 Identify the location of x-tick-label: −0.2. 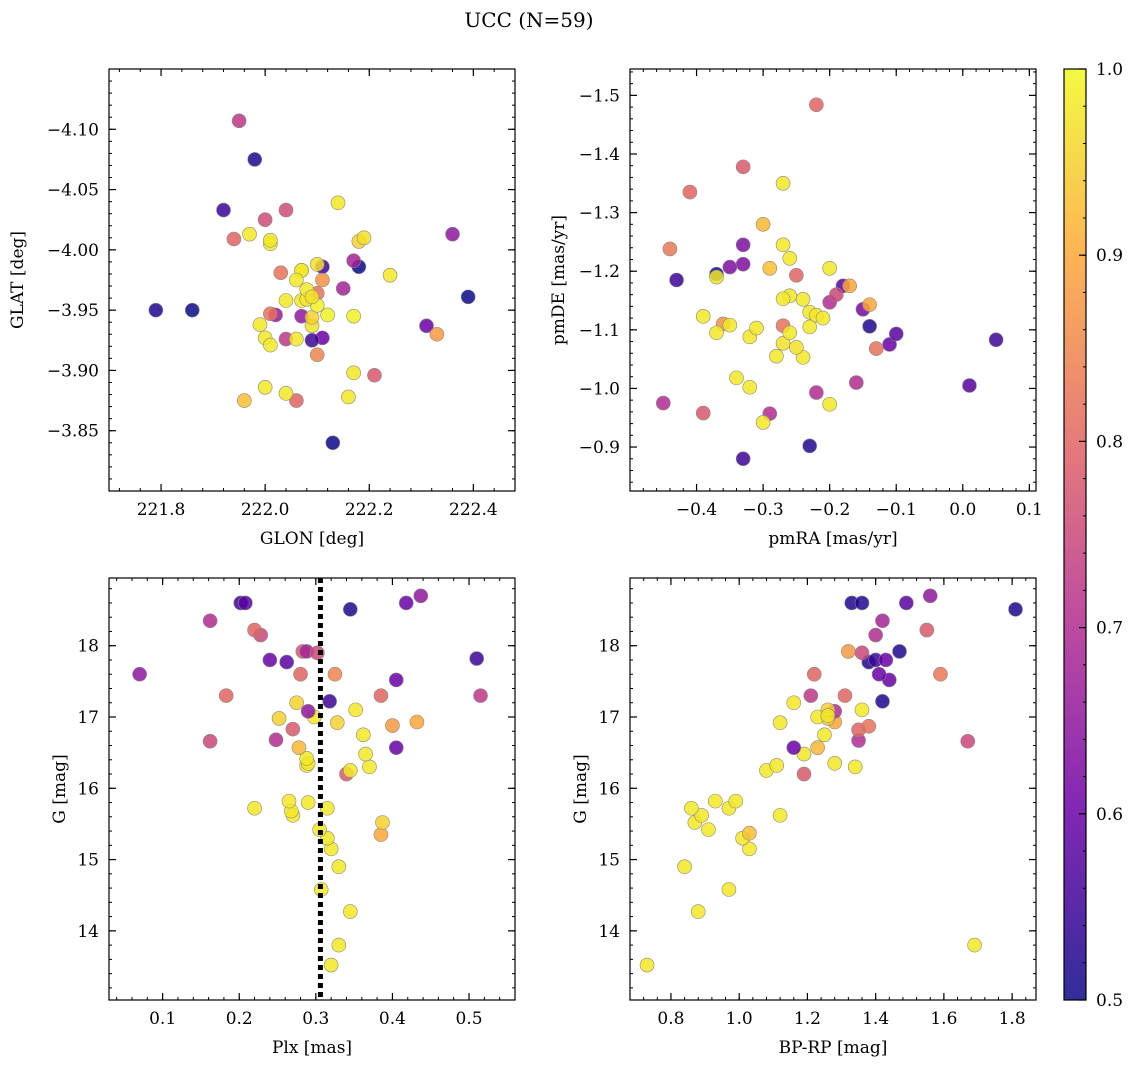
(829, 510).